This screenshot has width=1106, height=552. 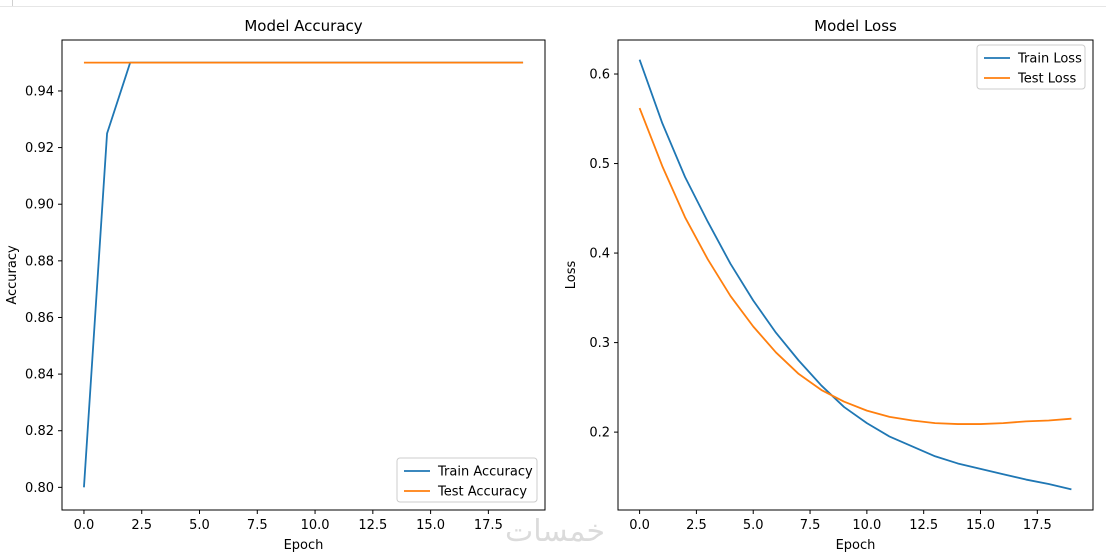 I want to click on top-edge-strip, so click(x=553, y=3).